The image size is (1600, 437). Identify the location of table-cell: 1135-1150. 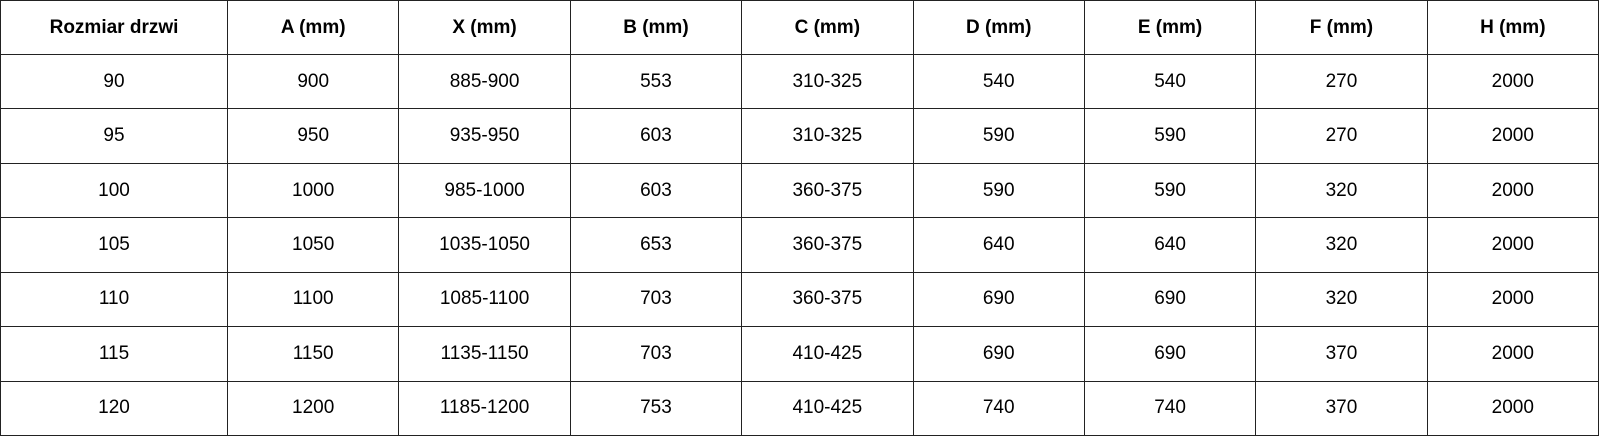
(484, 354).